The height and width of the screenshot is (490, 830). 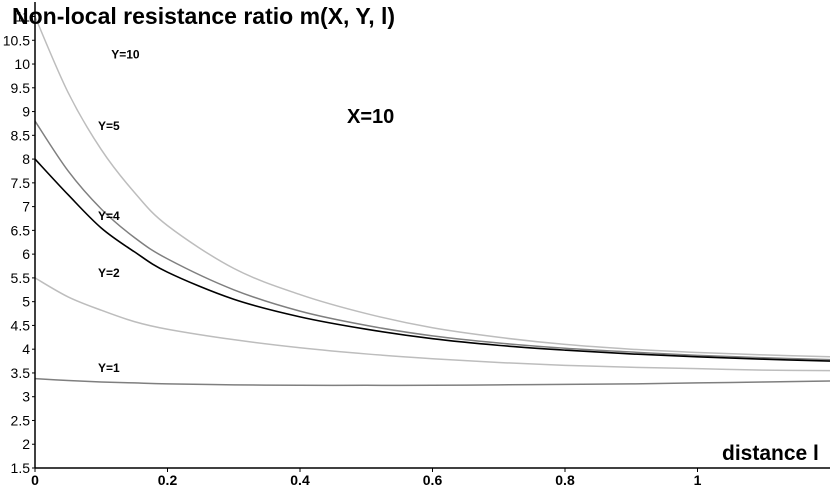 I want to click on chart-annotation: X=10, so click(x=370, y=117).